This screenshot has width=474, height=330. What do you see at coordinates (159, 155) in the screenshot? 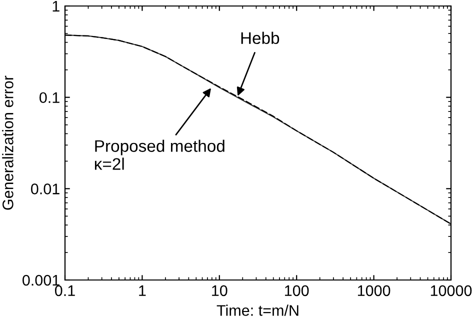
I see `annotation: Proposed method κ=2l` at bounding box center [159, 155].